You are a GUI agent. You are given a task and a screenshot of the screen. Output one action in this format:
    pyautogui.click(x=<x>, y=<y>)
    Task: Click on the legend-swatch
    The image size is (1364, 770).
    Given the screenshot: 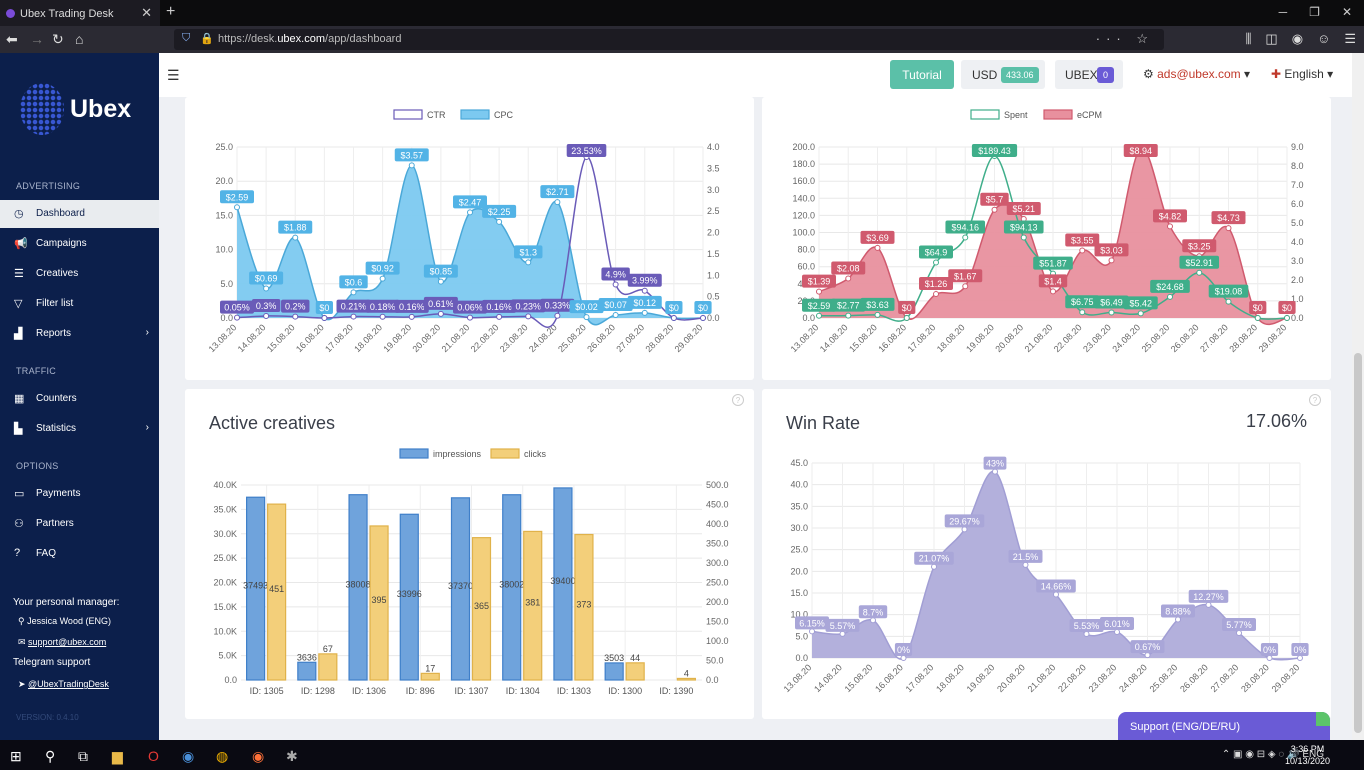 What is the action you would take?
    pyautogui.click(x=414, y=453)
    